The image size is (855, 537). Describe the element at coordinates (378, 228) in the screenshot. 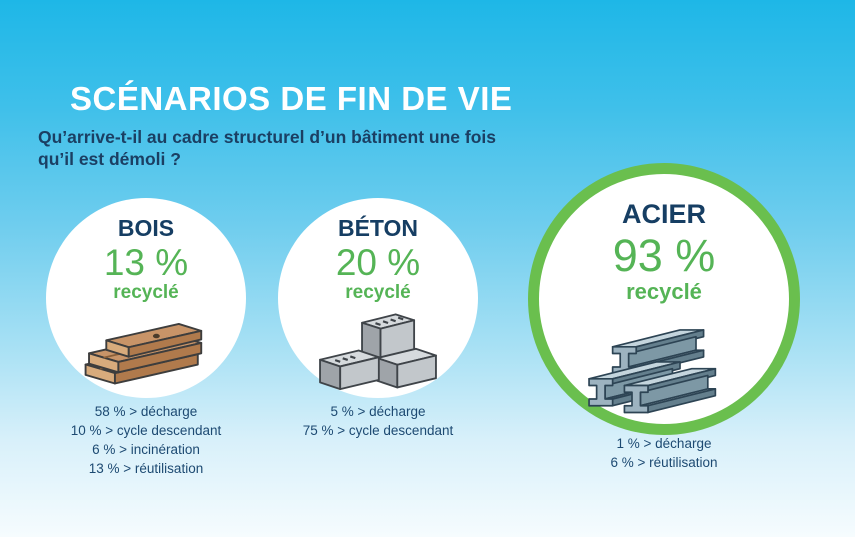

I see `material-name: BÉTON` at that location.